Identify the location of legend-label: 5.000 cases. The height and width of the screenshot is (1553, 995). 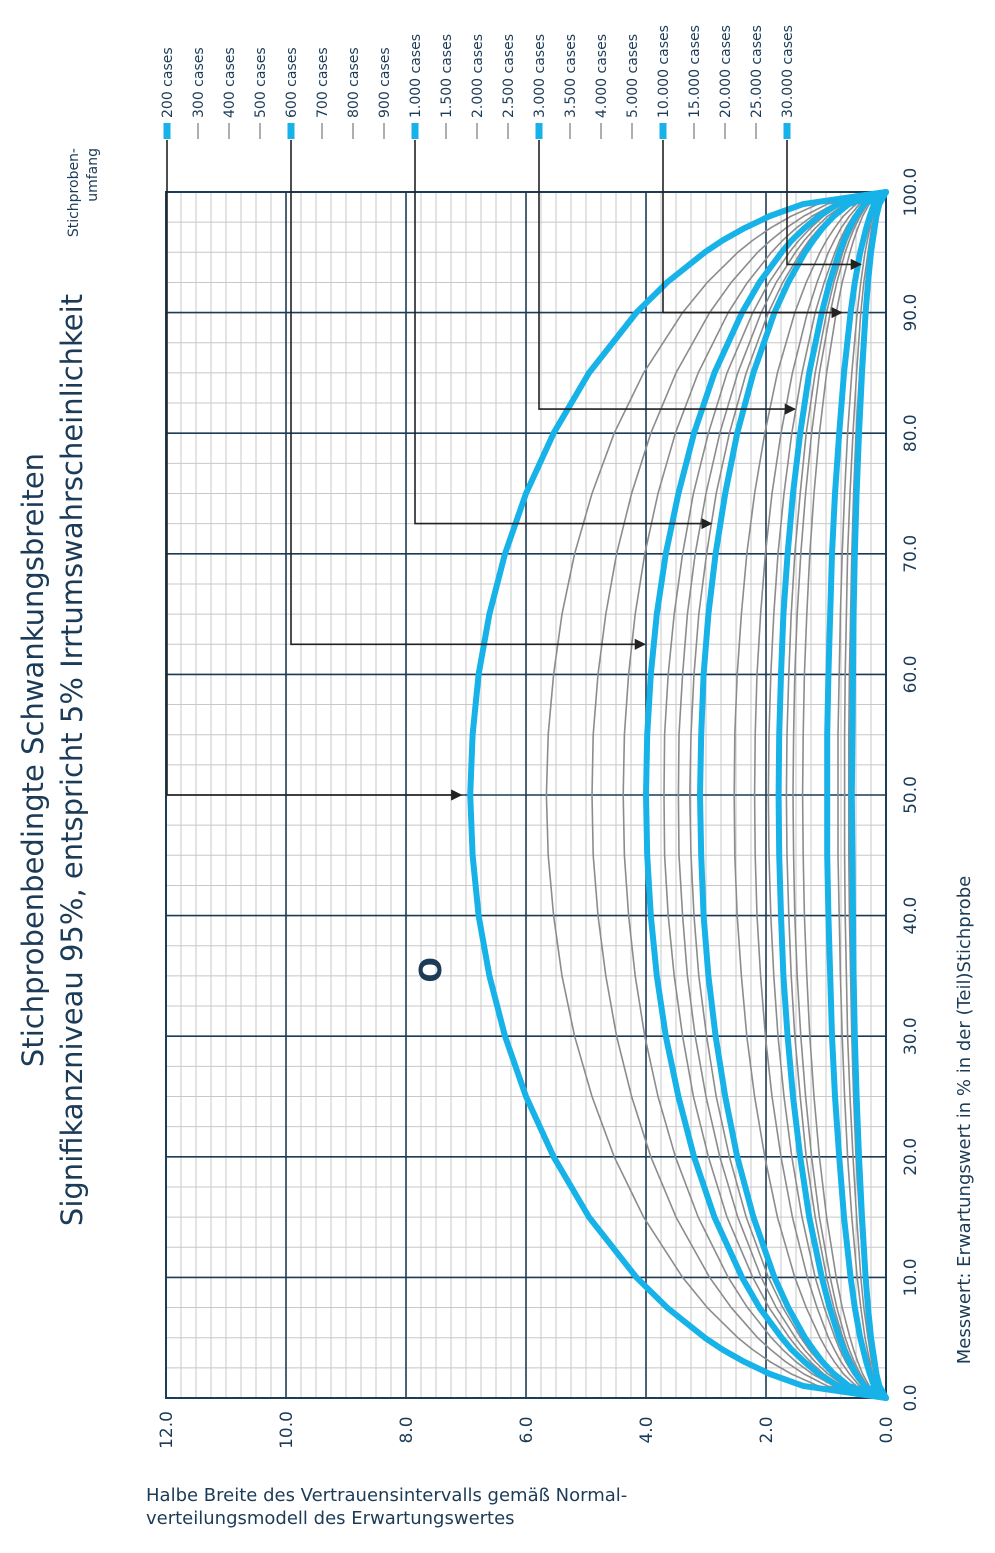
(633, 76).